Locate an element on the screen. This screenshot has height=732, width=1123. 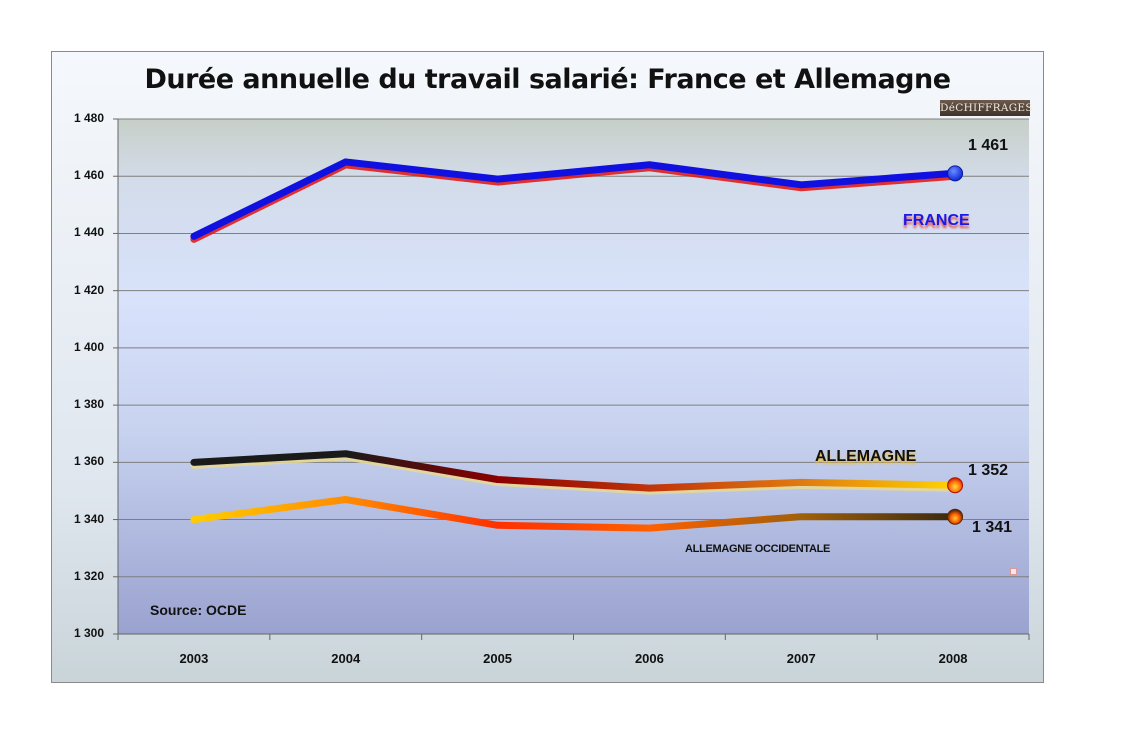
series-label-allemagne: ALLEMAGNE is located at coordinates (866, 456).